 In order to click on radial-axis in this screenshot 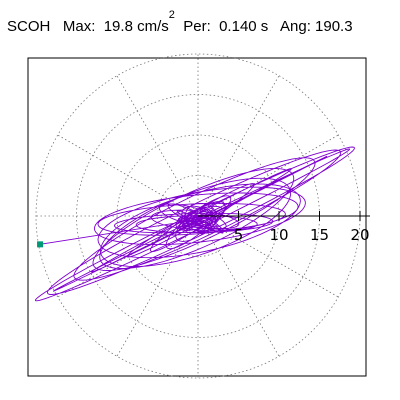, I will do `click(284, 216)`.